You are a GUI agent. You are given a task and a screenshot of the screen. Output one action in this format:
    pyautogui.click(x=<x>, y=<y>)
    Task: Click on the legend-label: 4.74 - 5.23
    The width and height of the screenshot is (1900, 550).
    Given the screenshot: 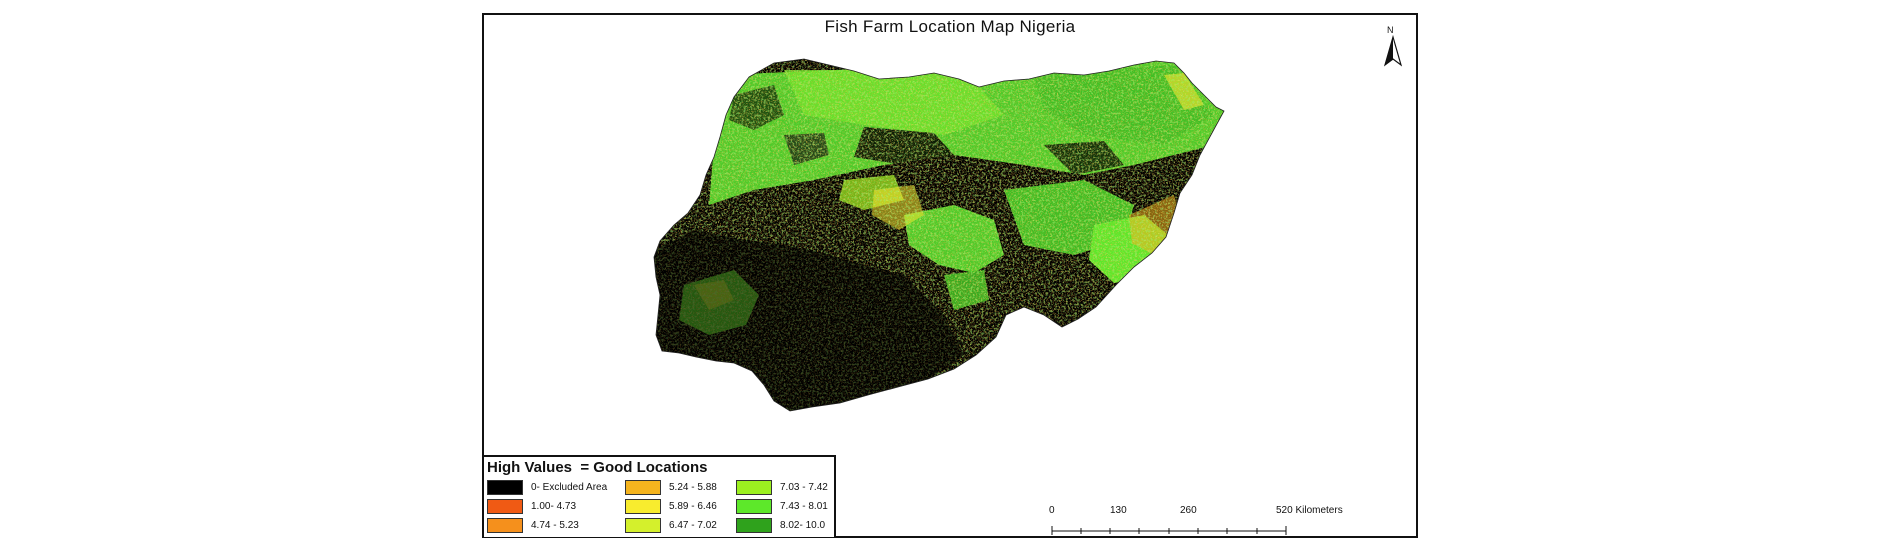 What is the action you would take?
    pyautogui.click(x=555, y=525)
    